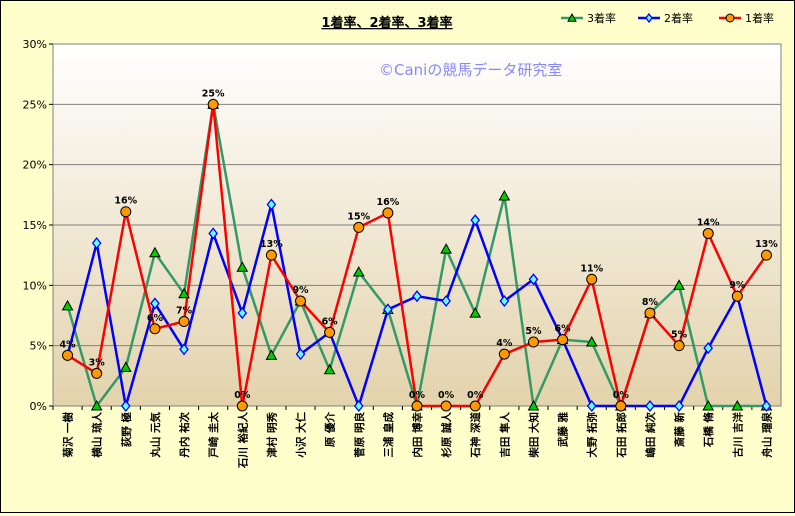 This screenshot has width=795, height=516. Describe the element at coordinates (759, 18) in the screenshot. I see `legend-label: 1着率` at that location.